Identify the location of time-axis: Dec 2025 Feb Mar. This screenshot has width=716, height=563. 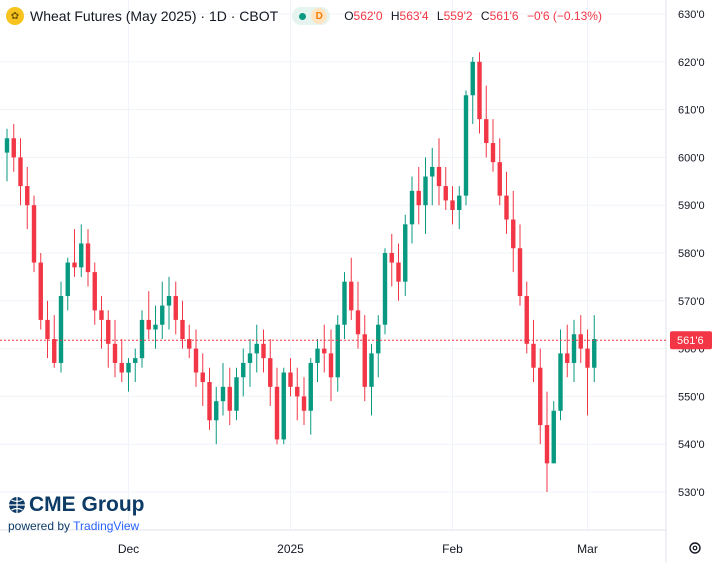
(358, 549).